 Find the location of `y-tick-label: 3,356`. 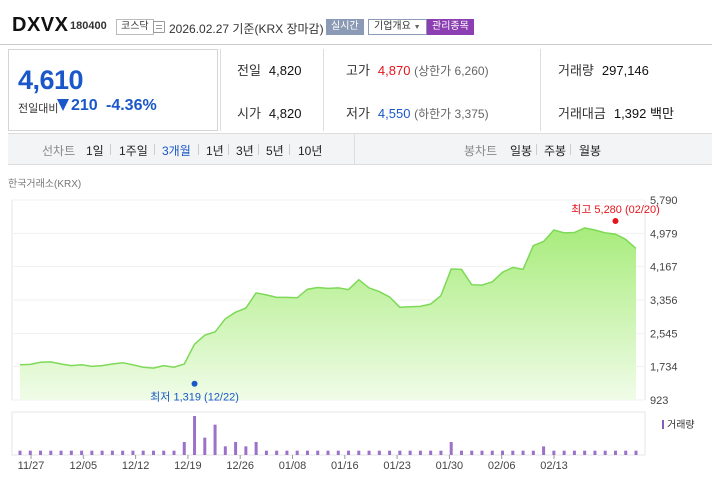

y-tick-label: 3,356 is located at coordinates (664, 301).